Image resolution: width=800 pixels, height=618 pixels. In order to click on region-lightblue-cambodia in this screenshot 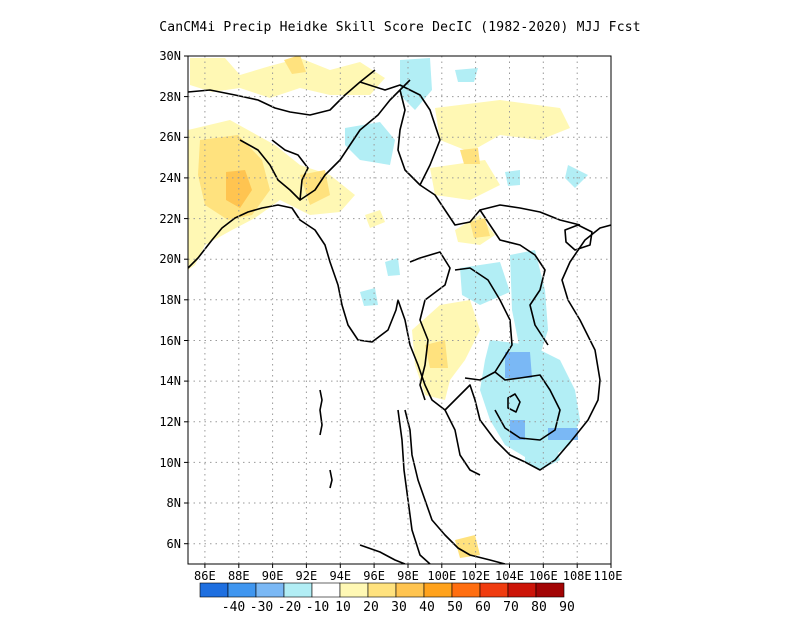, I will do `click(518, 365)`.